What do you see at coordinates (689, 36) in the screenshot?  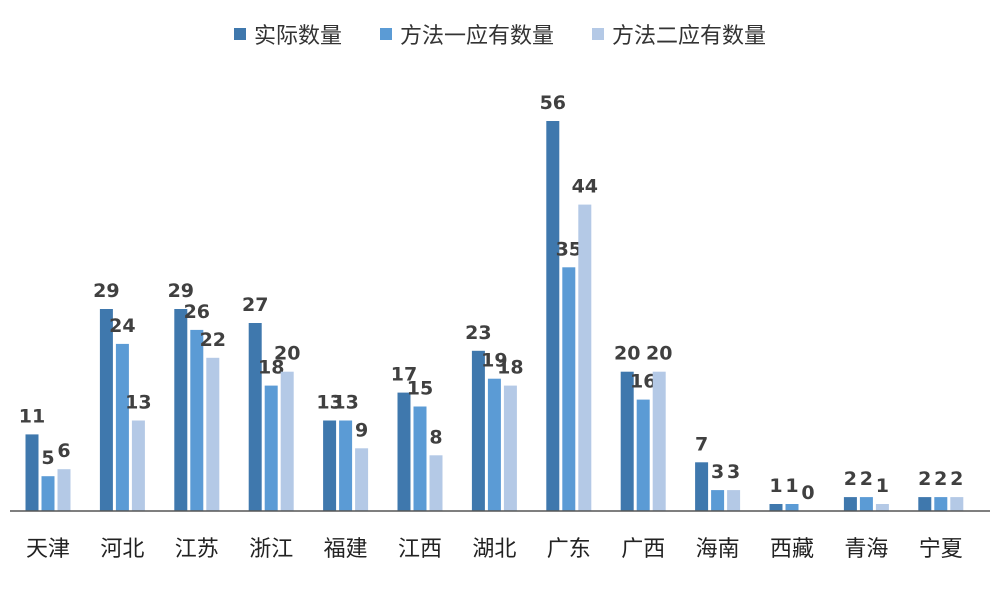 I see `legend-label-method2: 方法二应有数量` at bounding box center [689, 36].